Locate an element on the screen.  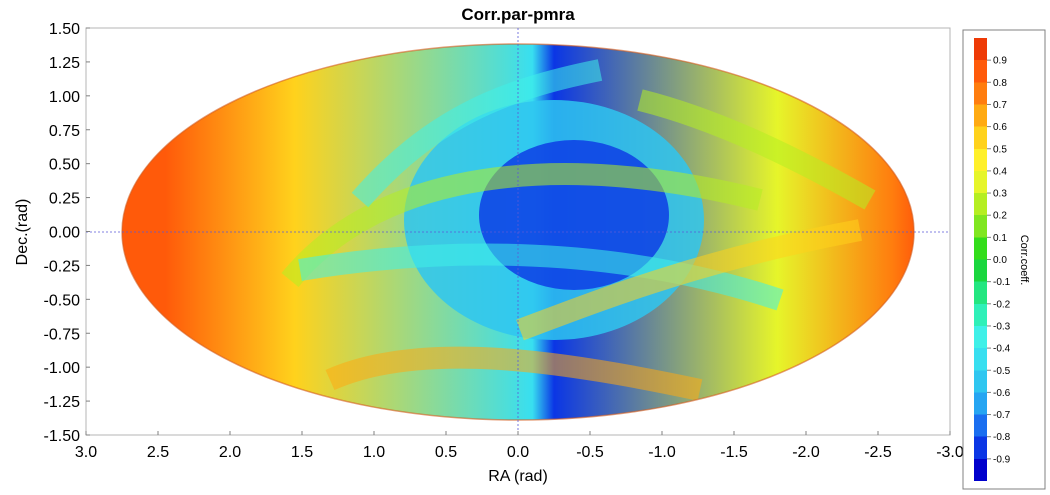
x-tick-label: -1.0 is located at coordinates (662, 452).